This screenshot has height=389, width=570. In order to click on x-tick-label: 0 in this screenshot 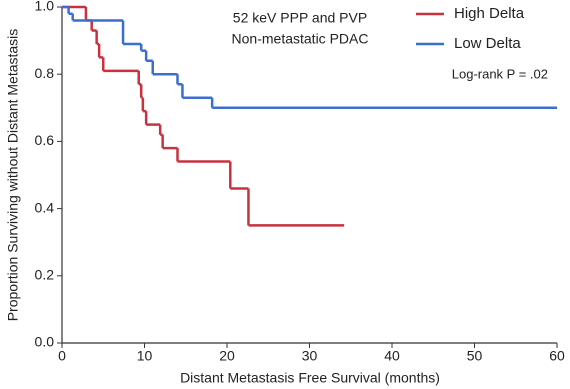, I will do `click(62, 356)`.